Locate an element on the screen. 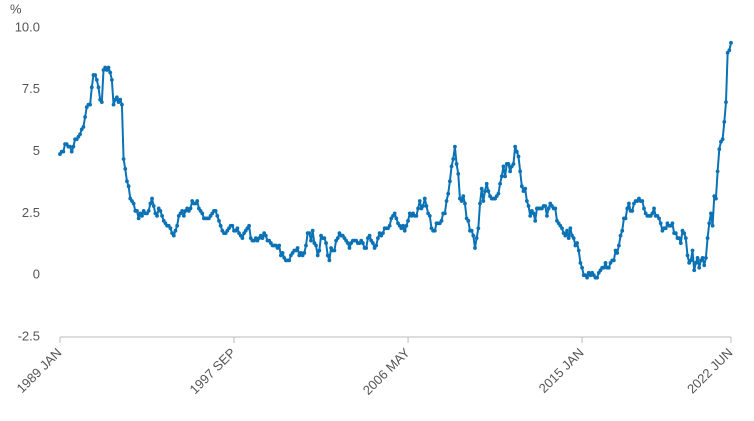 Image resolution: width=754 pixels, height=421 pixels. y-tick-label: 0 is located at coordinates (36, 274).